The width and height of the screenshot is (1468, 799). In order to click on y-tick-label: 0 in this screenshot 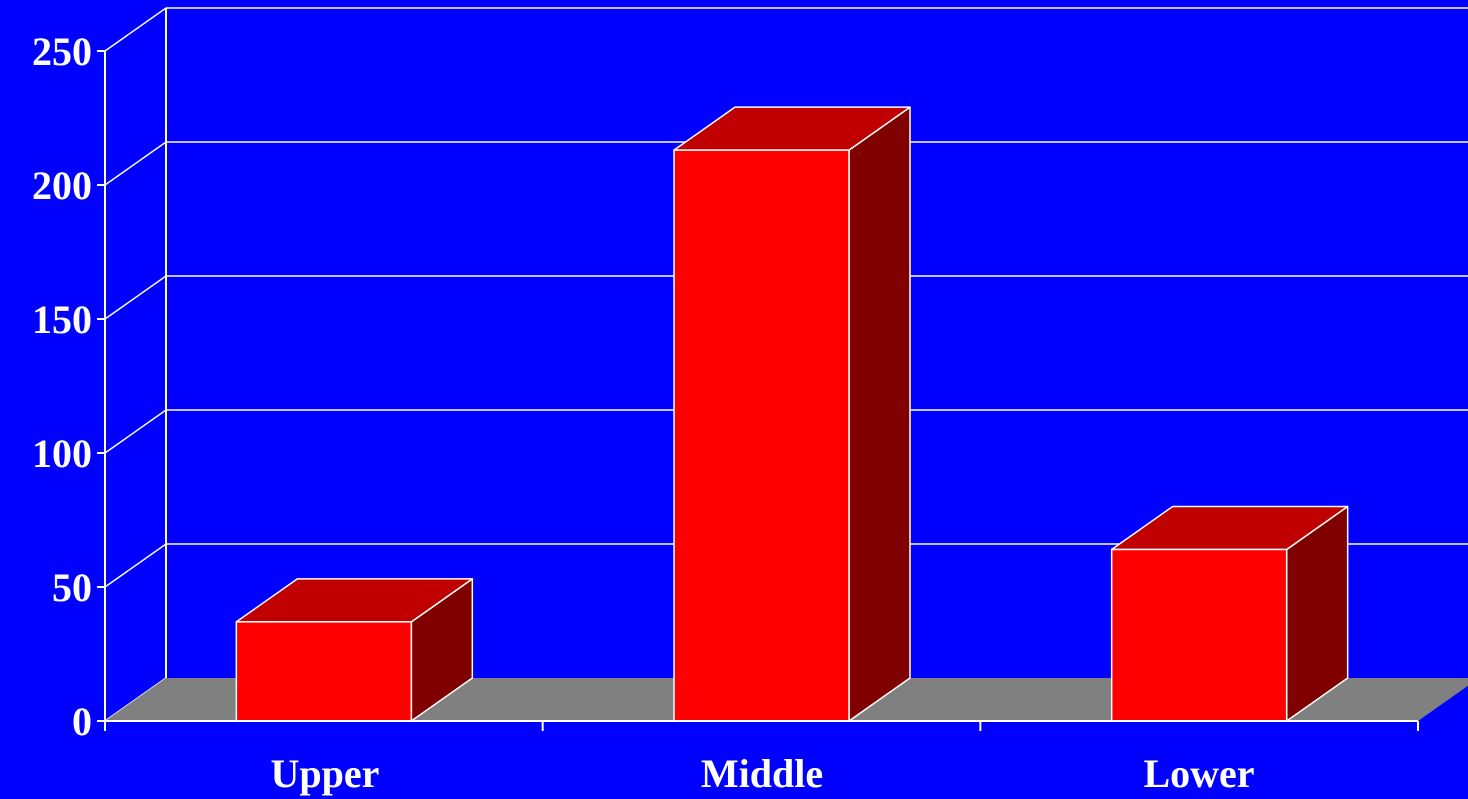, I will do `click(82, 721)`.